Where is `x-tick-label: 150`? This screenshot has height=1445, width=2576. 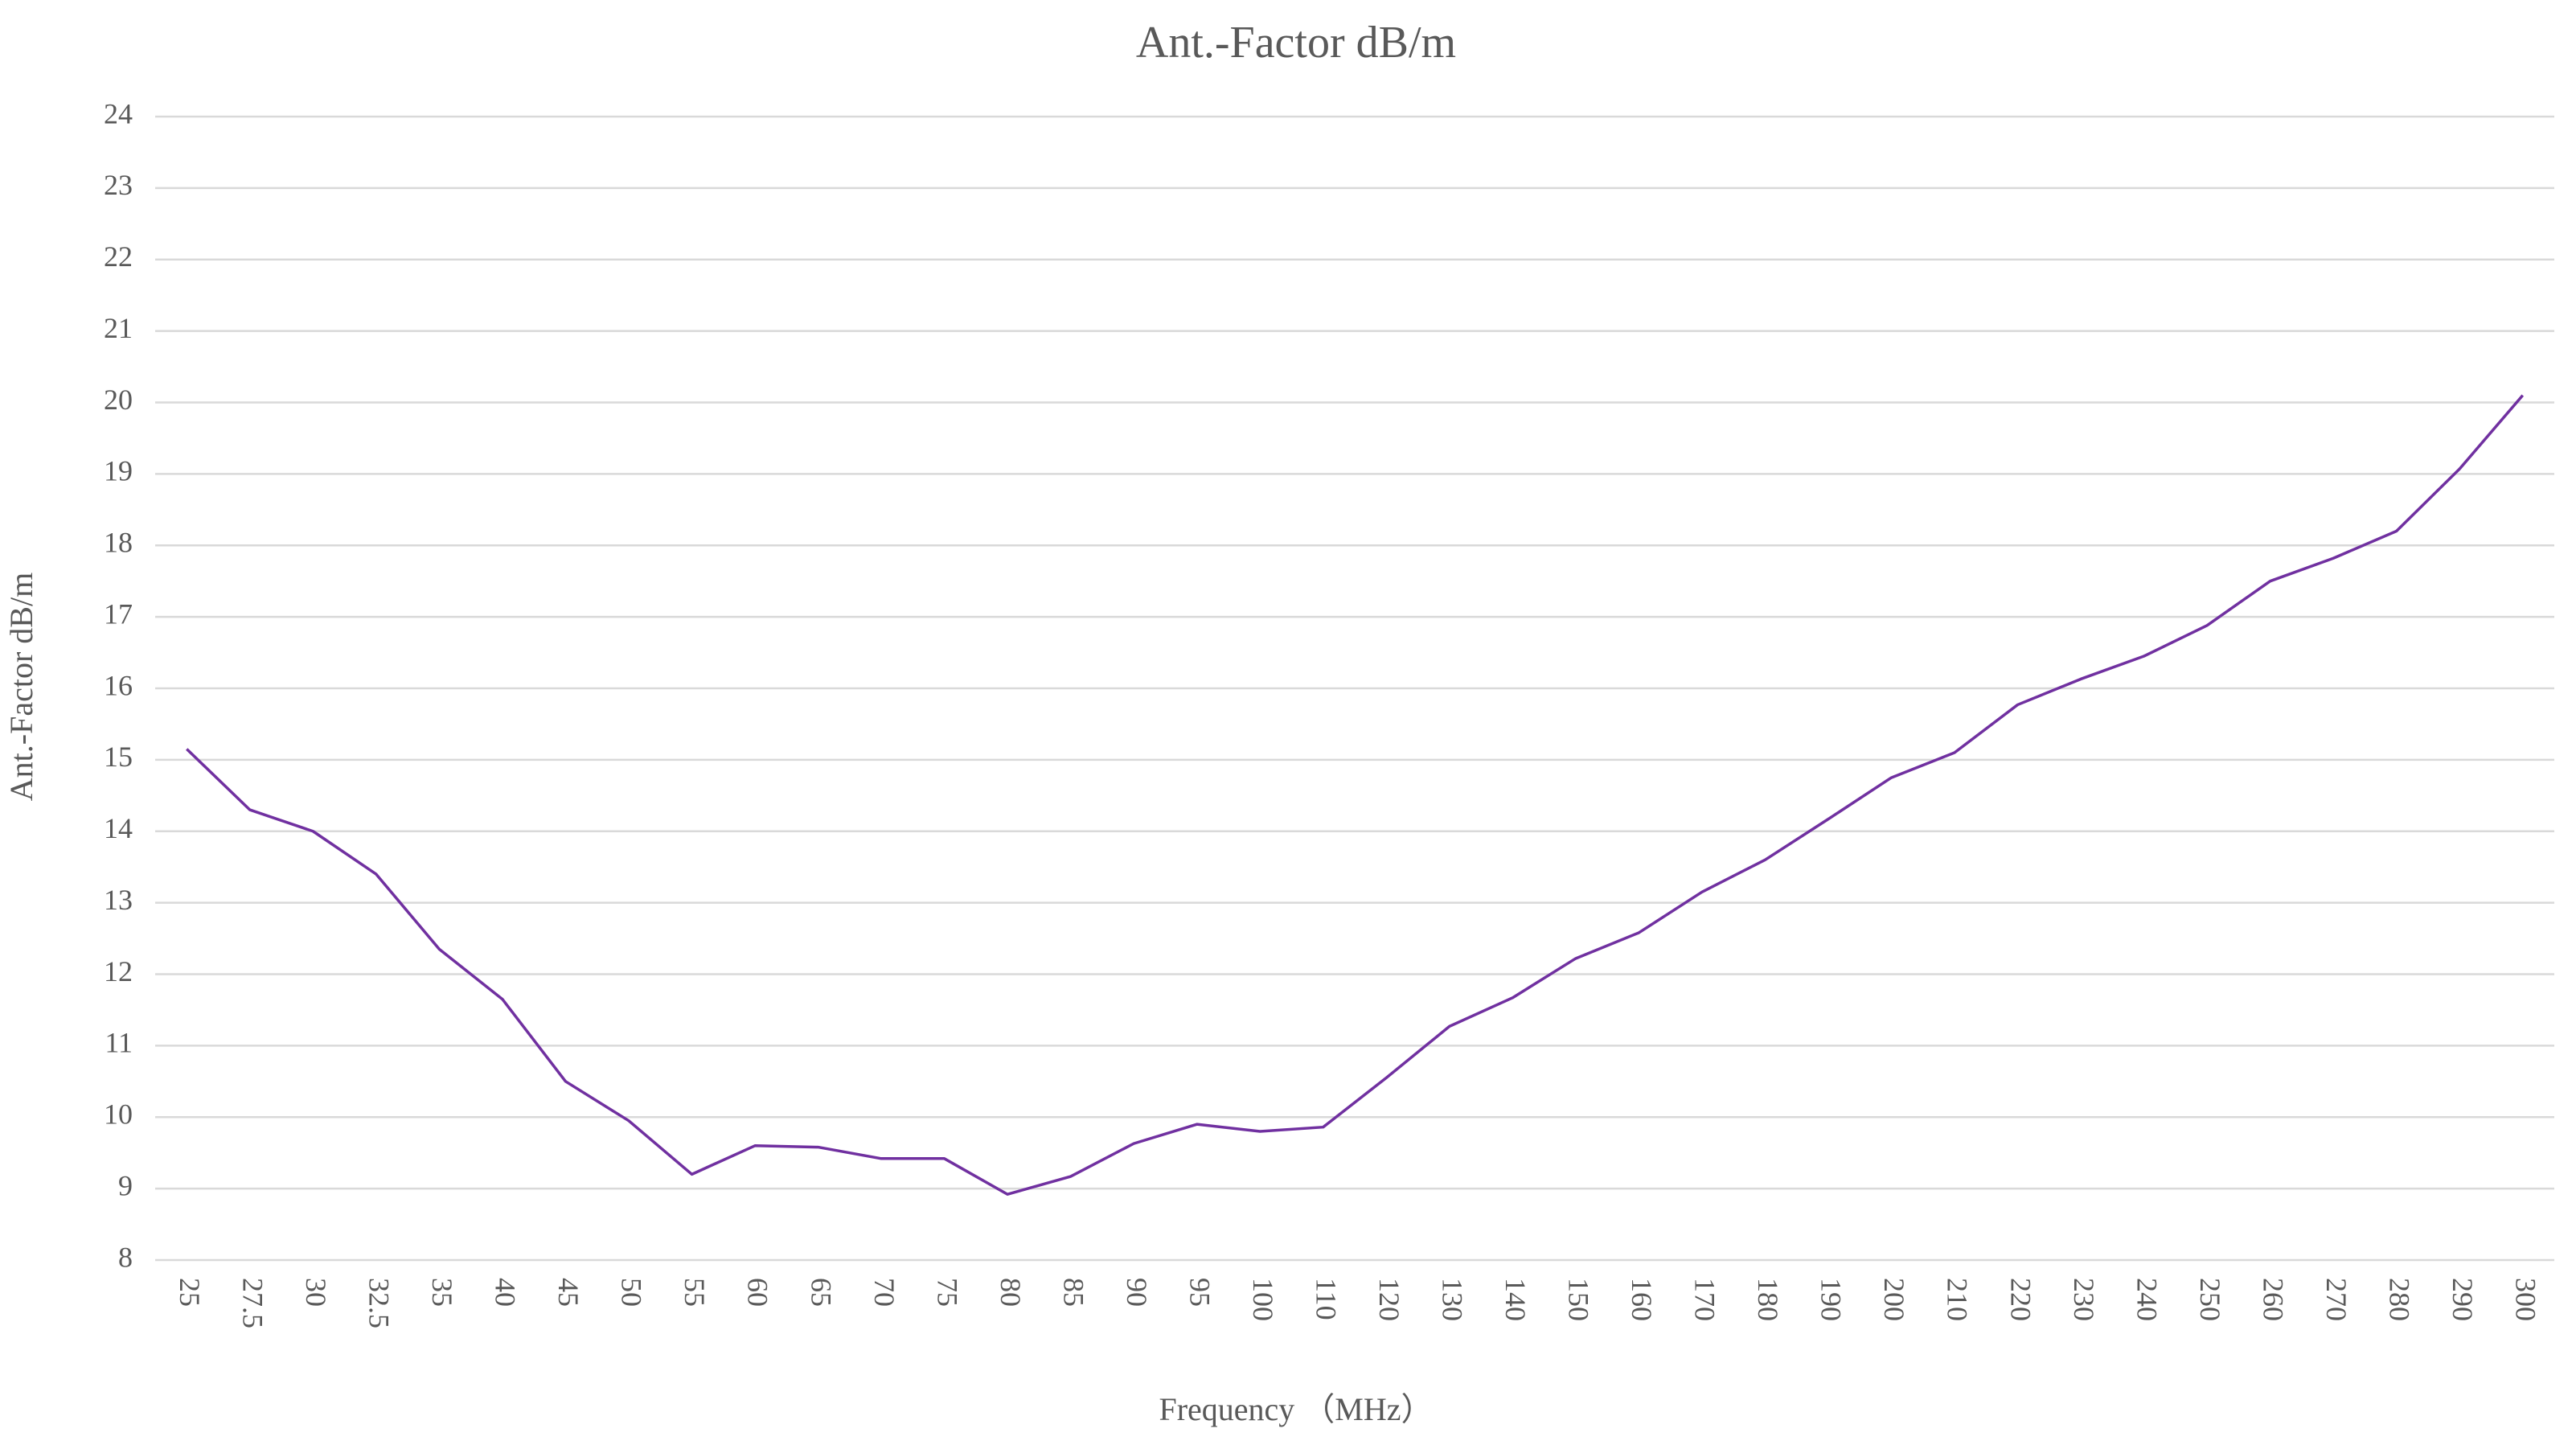
x-tick-label: 150 is located at coordinates (1579, 1299).